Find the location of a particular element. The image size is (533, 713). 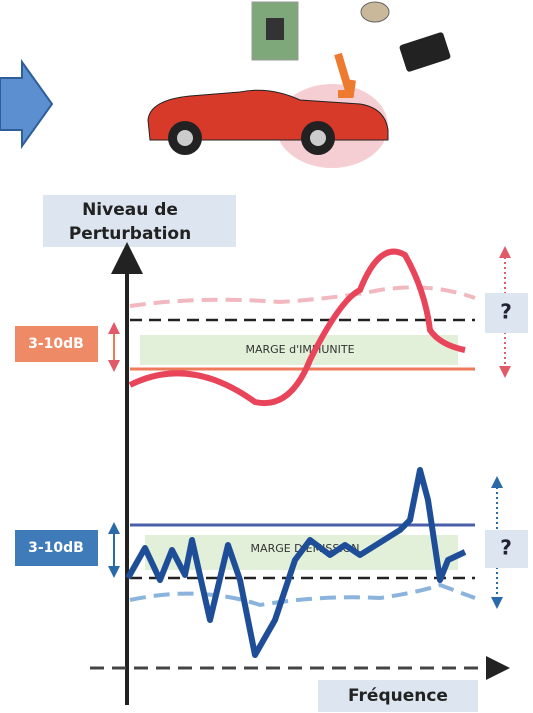

emission-margin-label: 3-10dB is located at coordinates (56, 548).